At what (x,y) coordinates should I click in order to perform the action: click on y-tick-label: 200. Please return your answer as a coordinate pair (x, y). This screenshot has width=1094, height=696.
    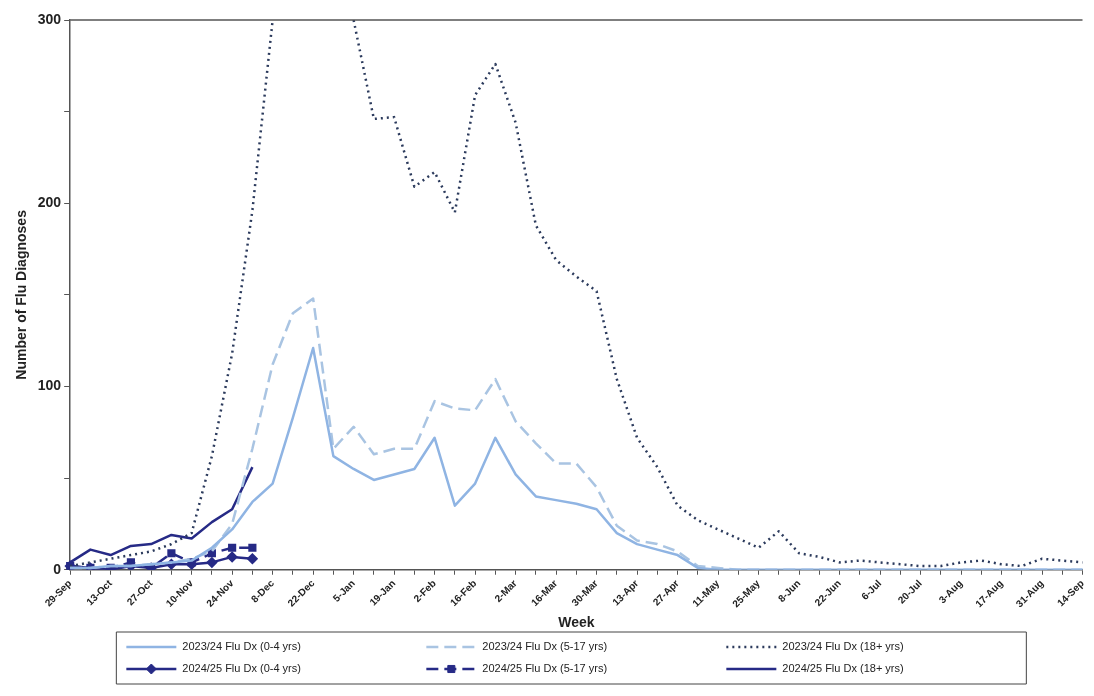
    Looking at the image, I should click on (49, 202).